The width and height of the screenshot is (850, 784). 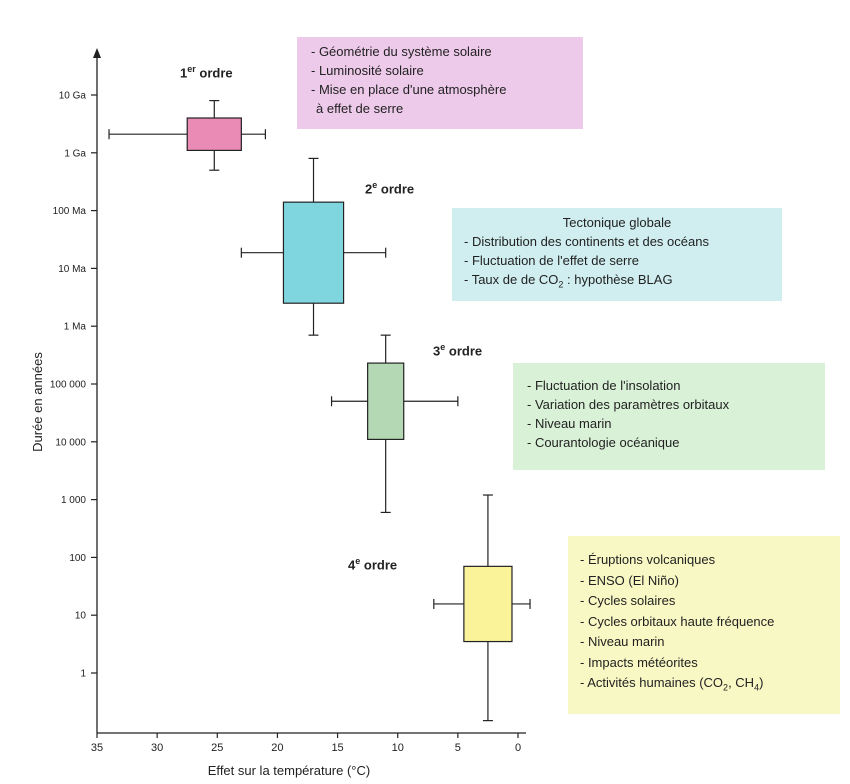 I want to click on y-tick-label: 1, so click(x=83, y=674).